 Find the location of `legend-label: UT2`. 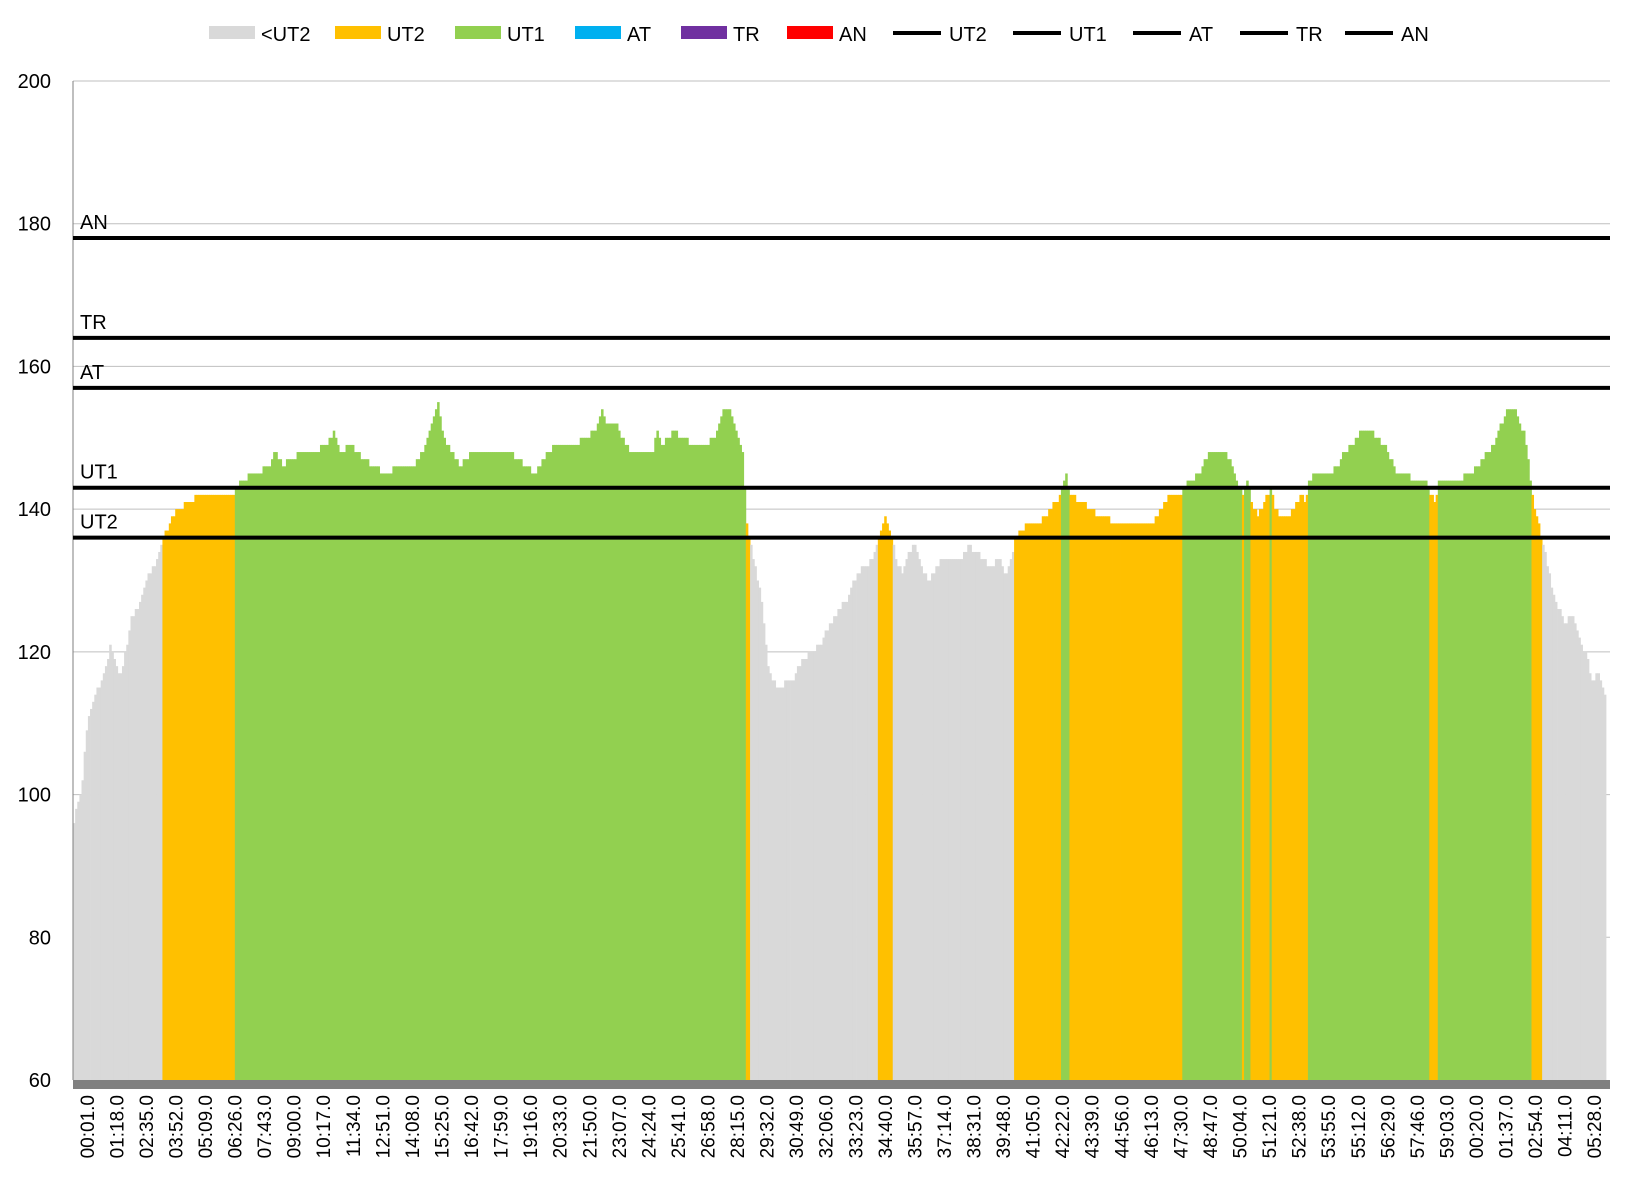

legend-label: UT2 is located at coordinates (968, 35).